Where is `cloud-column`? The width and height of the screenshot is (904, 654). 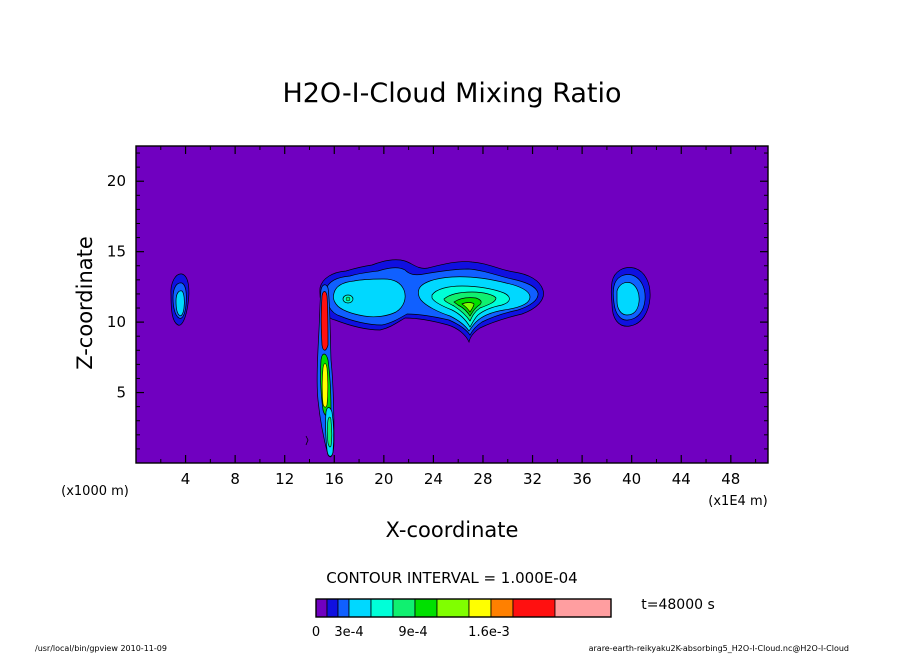
cloud-column is located at coordinates (320, 371).